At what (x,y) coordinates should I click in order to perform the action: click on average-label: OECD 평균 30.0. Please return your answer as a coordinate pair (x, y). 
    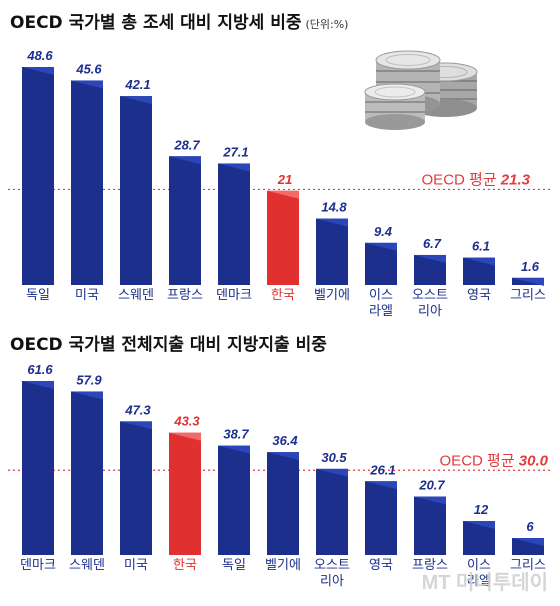
    Looking at the image, I should click on (494, 460).